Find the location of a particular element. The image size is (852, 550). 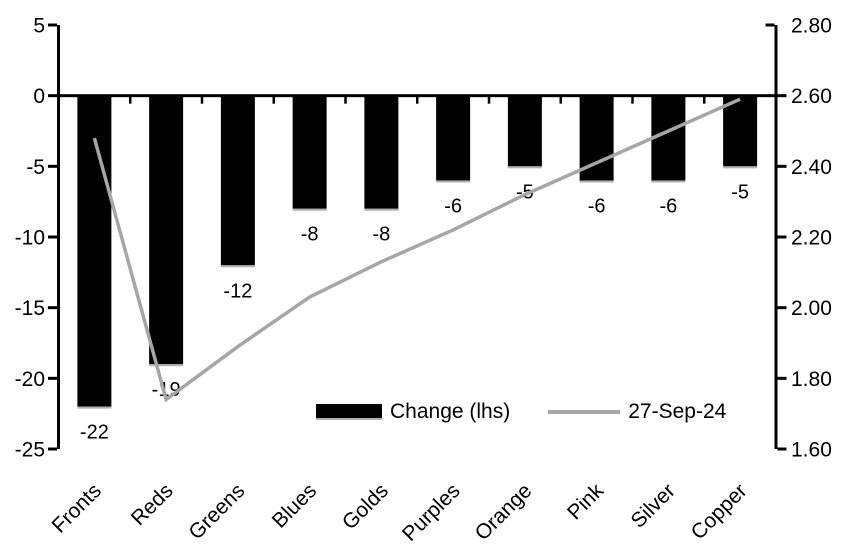

right-axis-tick-label: 1.60 is located at coordinates (811, 450).